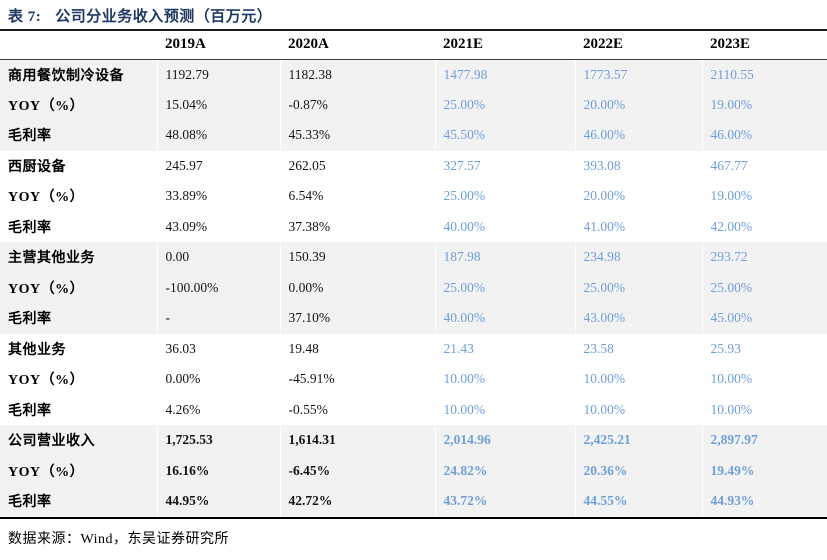 The height and width of the screenshot is (560, 827). Describe the element at coordinates (218, 45) in the screenshot. I see `header-cell-2019a: 2019A` at that location.